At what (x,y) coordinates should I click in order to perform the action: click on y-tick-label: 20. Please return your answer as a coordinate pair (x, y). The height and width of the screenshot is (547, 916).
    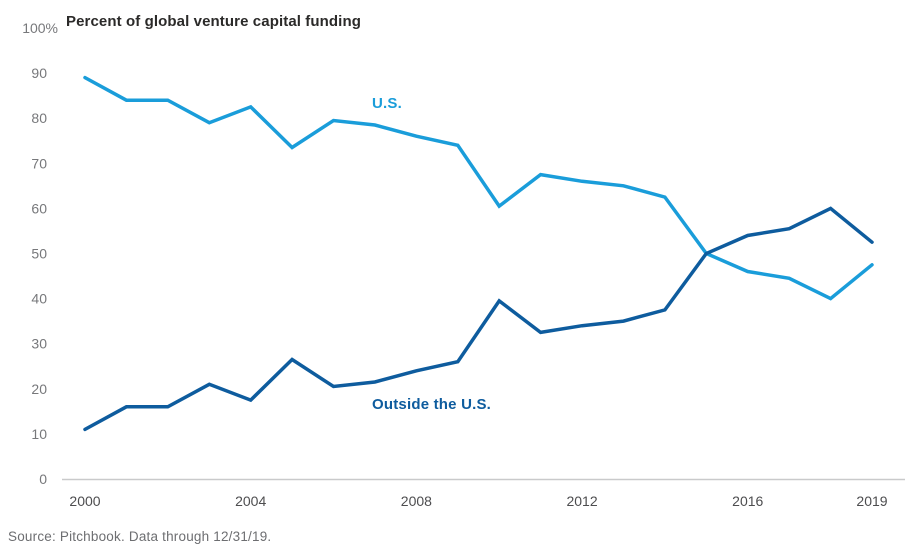
    Looking at the image, I should click on (39, 389).